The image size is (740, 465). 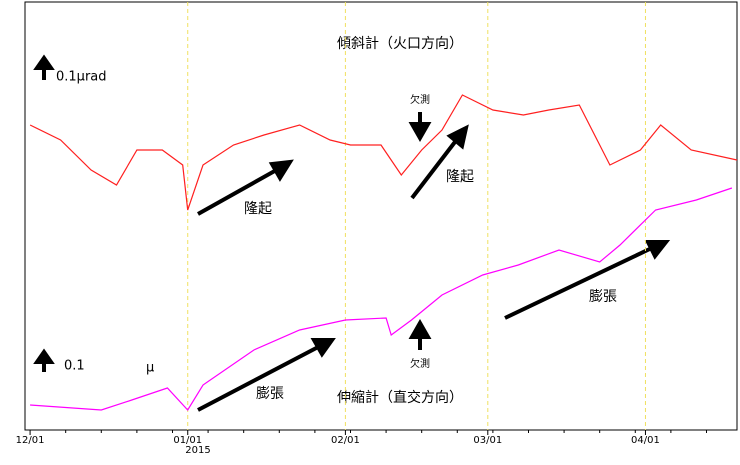 What do you see at coordinates (74, 366) in the screenshot?
I see `strain-scale-label: 0.1` at bounding box center [74, 366].